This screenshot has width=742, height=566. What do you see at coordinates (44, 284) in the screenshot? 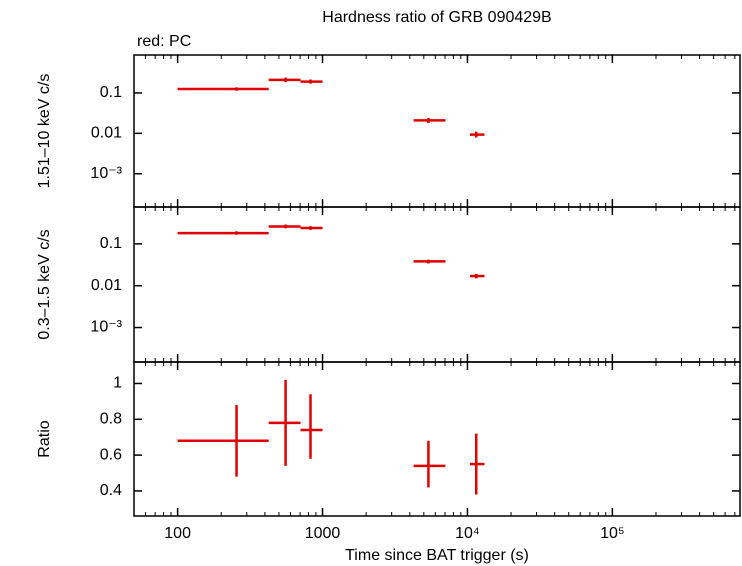
I see `y-axis-label: 0.3–1.5 keV c/s` at bounding box center [44, 284].